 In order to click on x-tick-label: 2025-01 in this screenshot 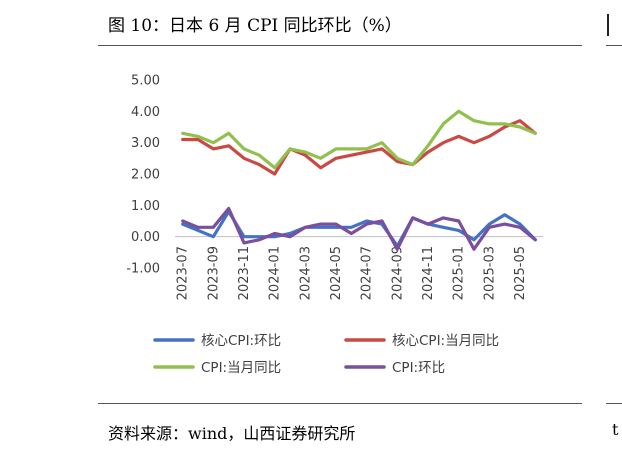, I will do `click(459, 273)`.